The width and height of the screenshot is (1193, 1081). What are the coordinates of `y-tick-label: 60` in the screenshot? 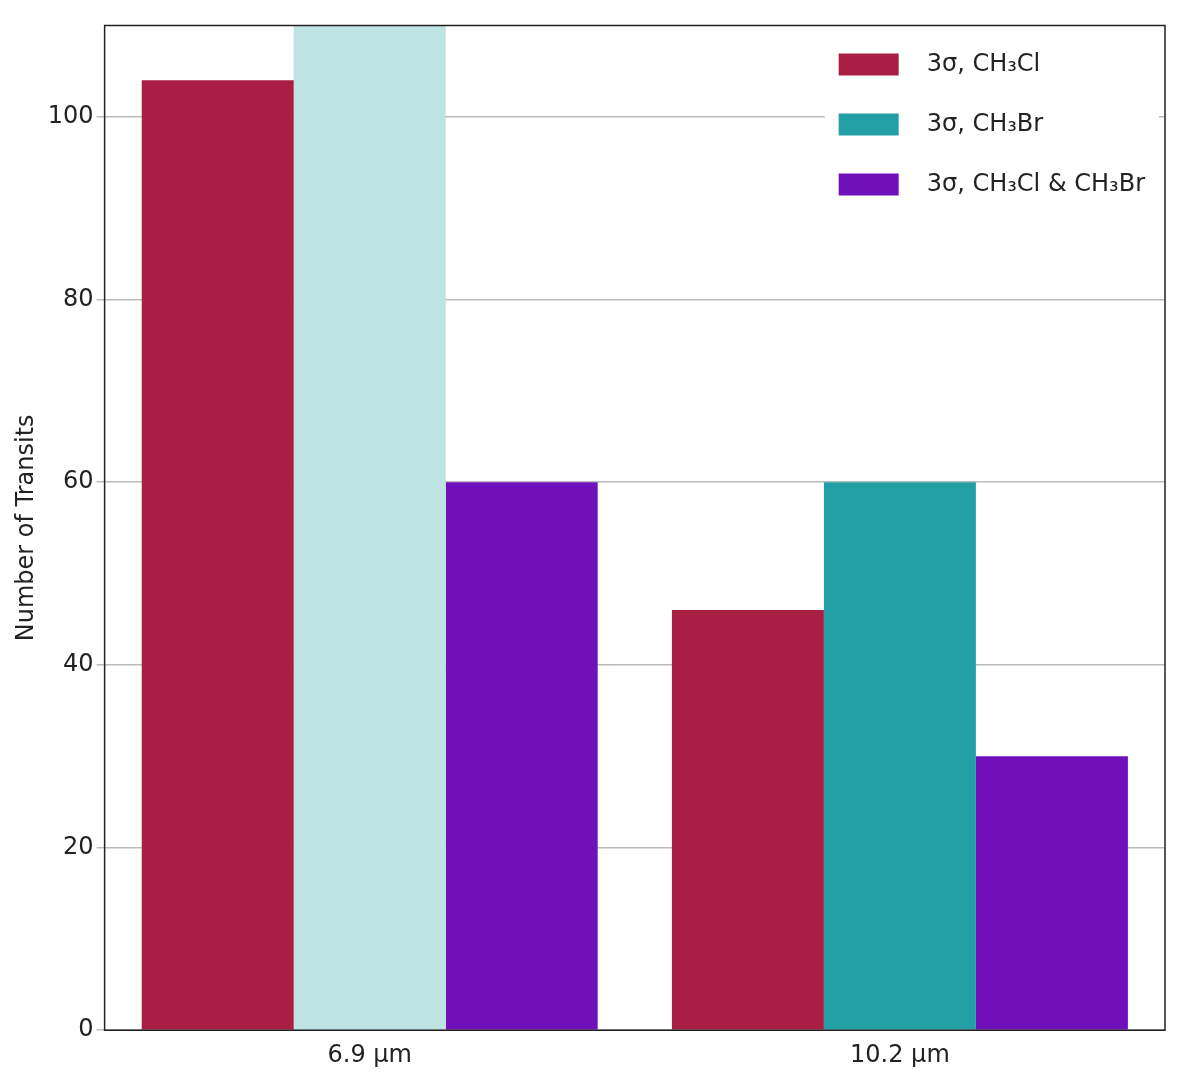 It's located at (78, 480).